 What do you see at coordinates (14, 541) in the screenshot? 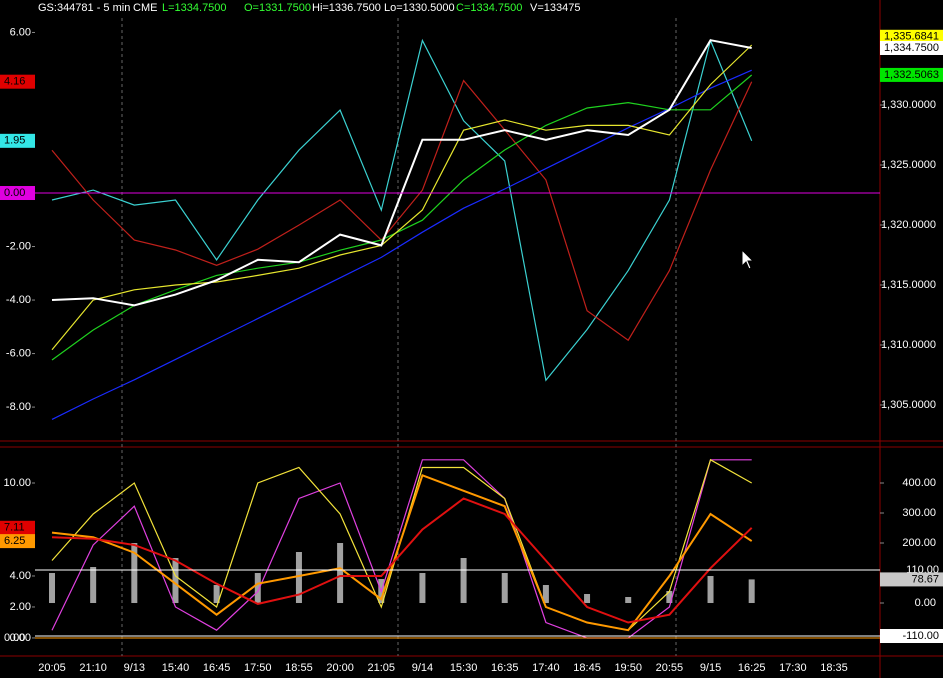
I see `value-box-label: 6.25` at bounding box center [14, 541].